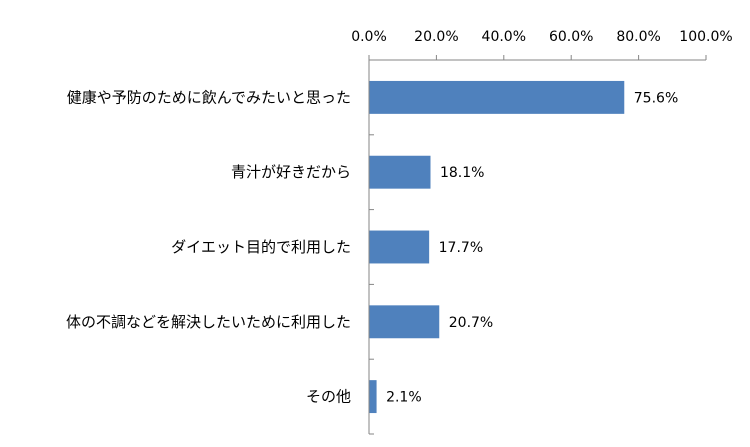 The image size is (750, 447). What do you see at coordinates (328, 397) in the screenshot?
I see `category-label: その他` at bounding box center [328, 397].